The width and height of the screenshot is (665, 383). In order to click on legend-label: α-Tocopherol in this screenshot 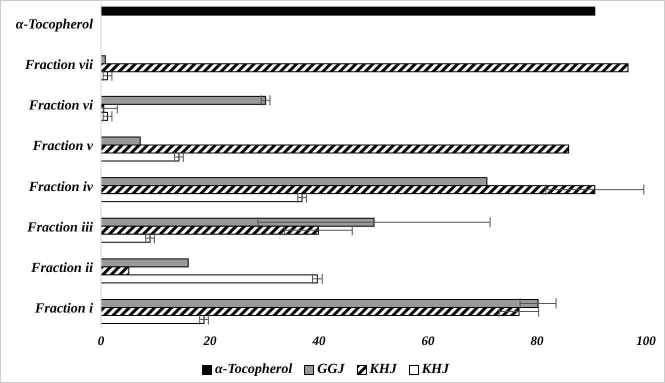, I will do `click(253, 370)`.